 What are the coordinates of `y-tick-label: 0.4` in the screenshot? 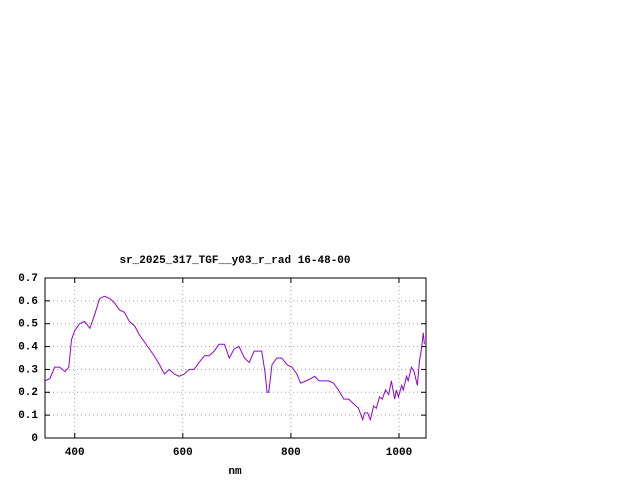 It's located at (28, 347).